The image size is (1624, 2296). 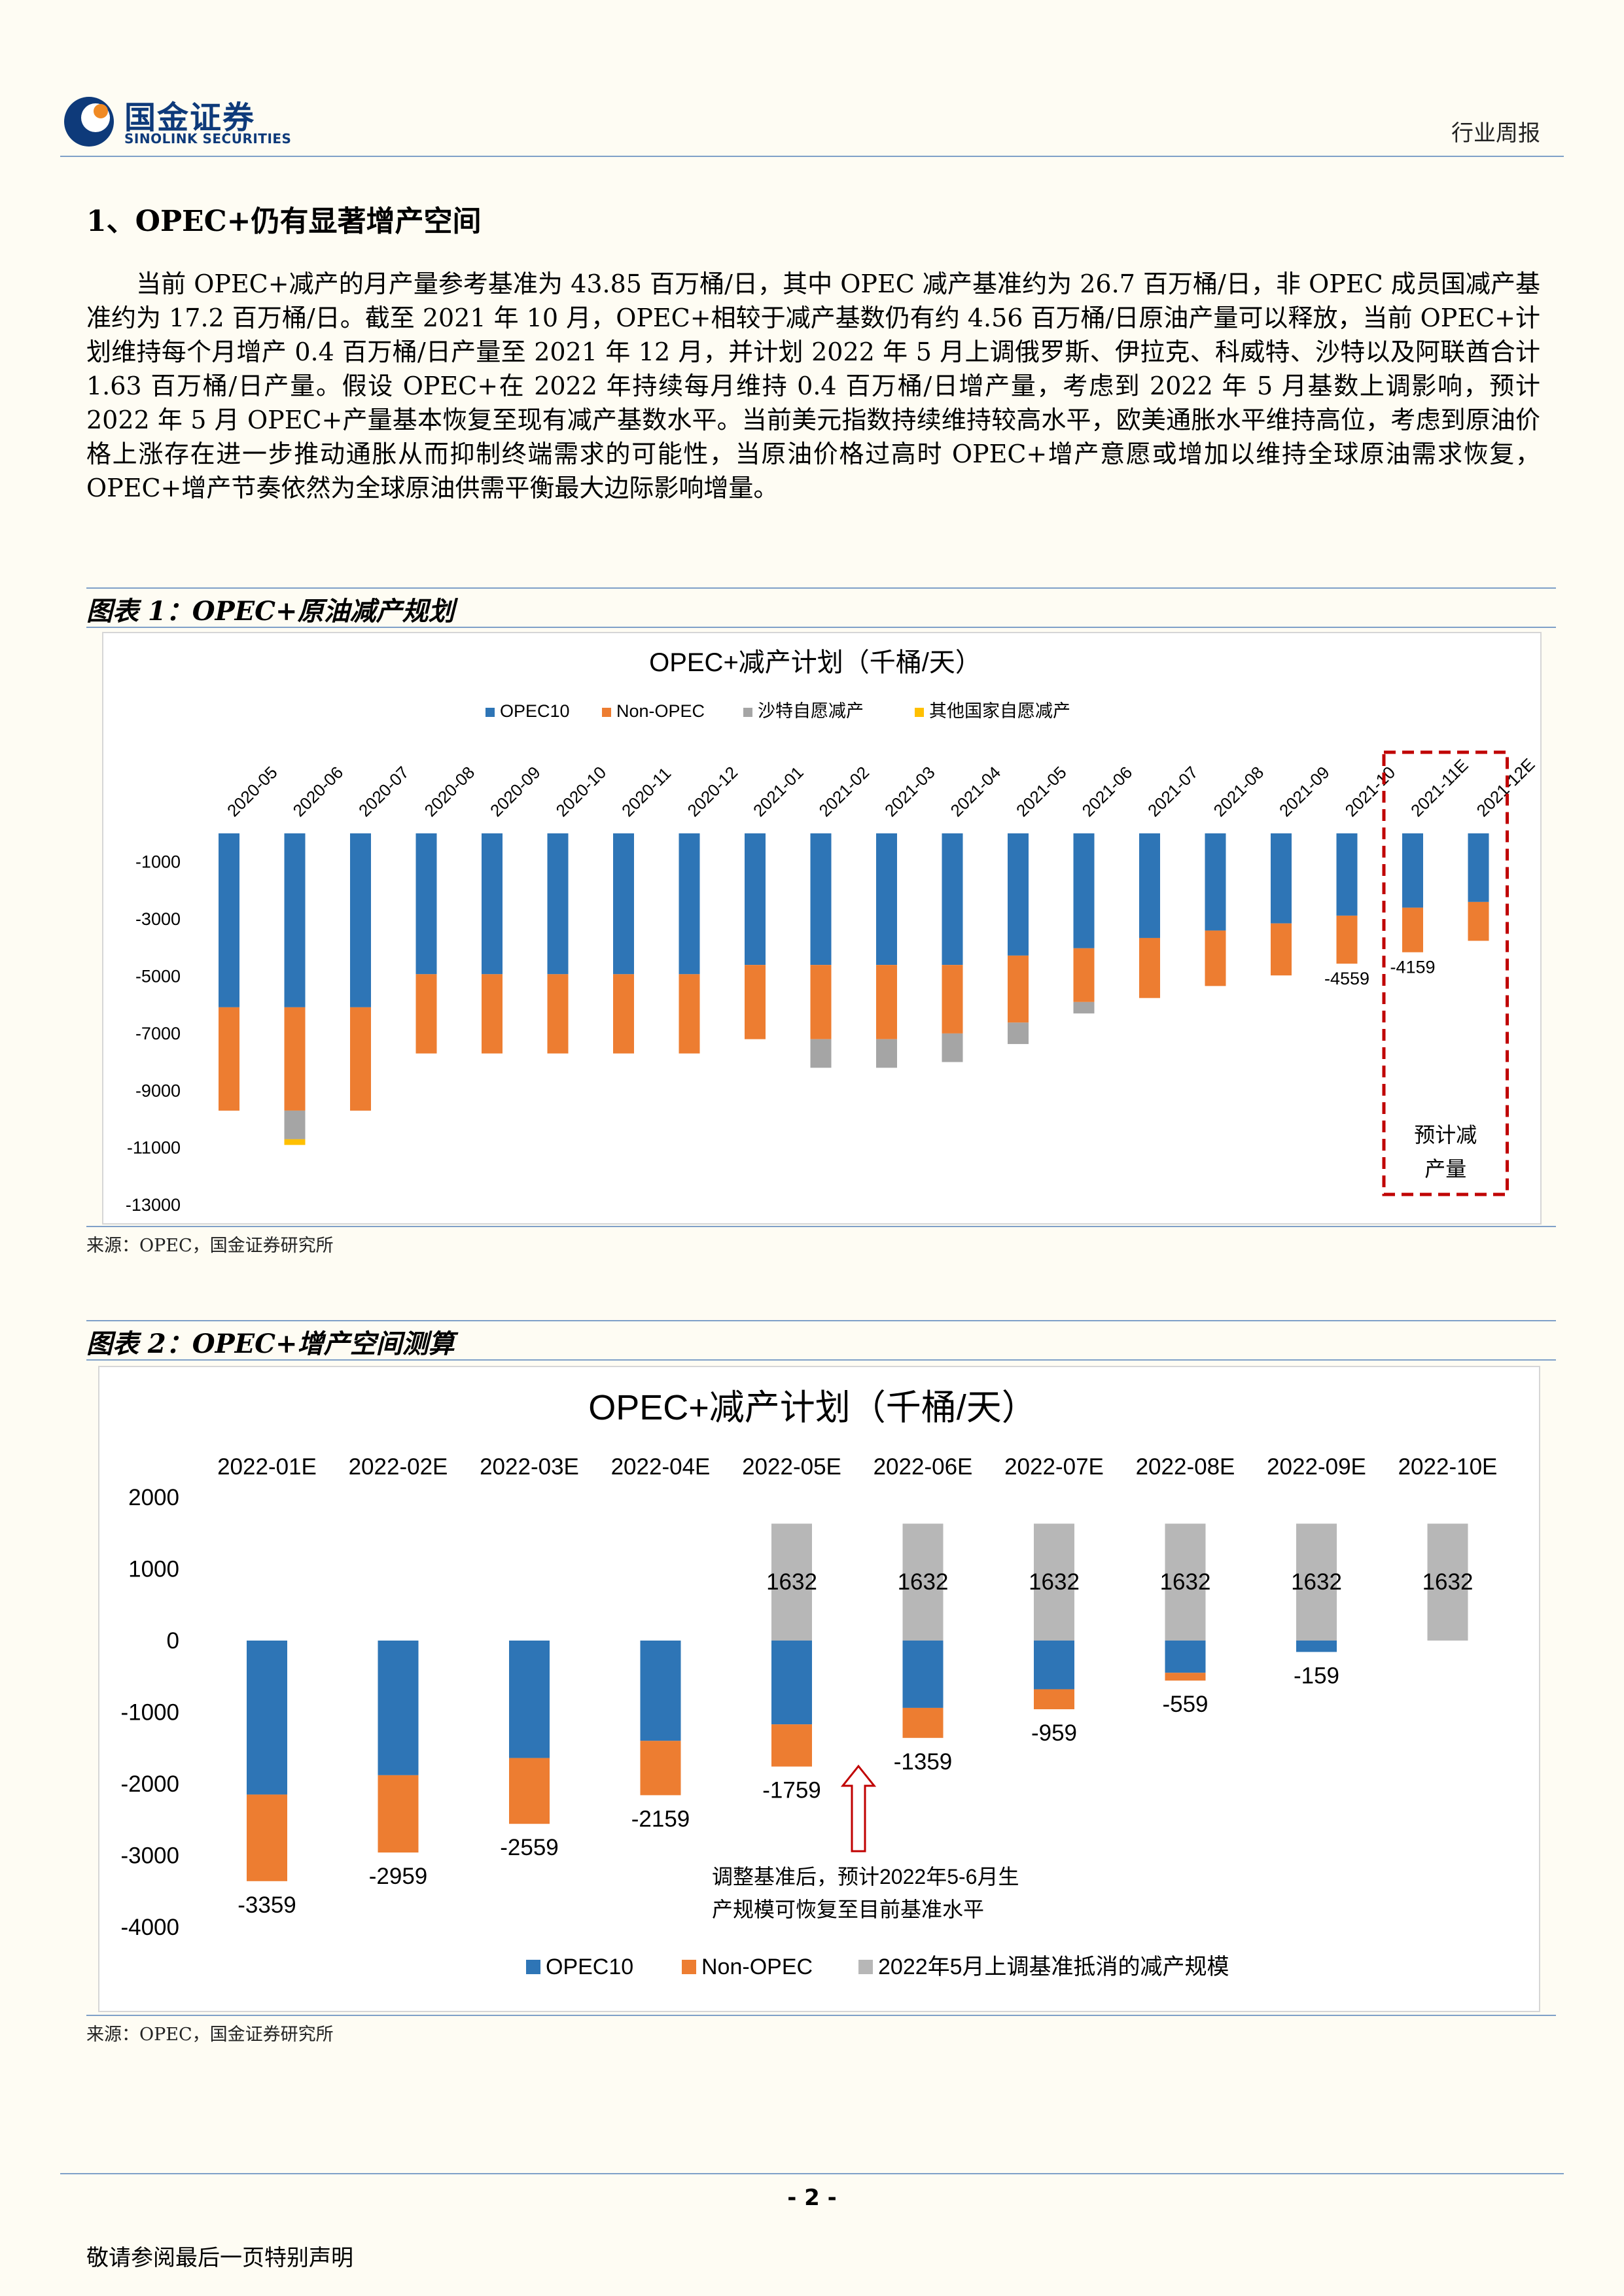 What do you see at coordinates (1445, 1135) in the screenshot?
I see `chart1-forecast-label-line1: 预计减` at bounding box center [1445, 1135].